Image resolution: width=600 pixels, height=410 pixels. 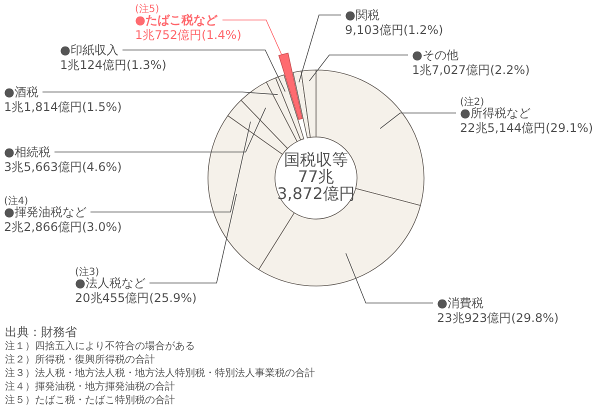 I want to click on text: 国税収等, so click(x=316, y=159).